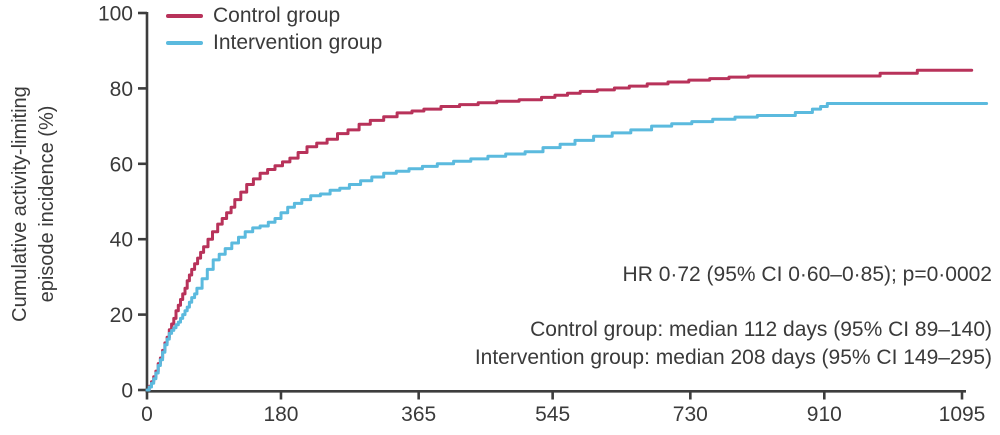 The height and width of the screenshot is (435, 1000). I want to click on control-line-swatch, so click(184, 15).